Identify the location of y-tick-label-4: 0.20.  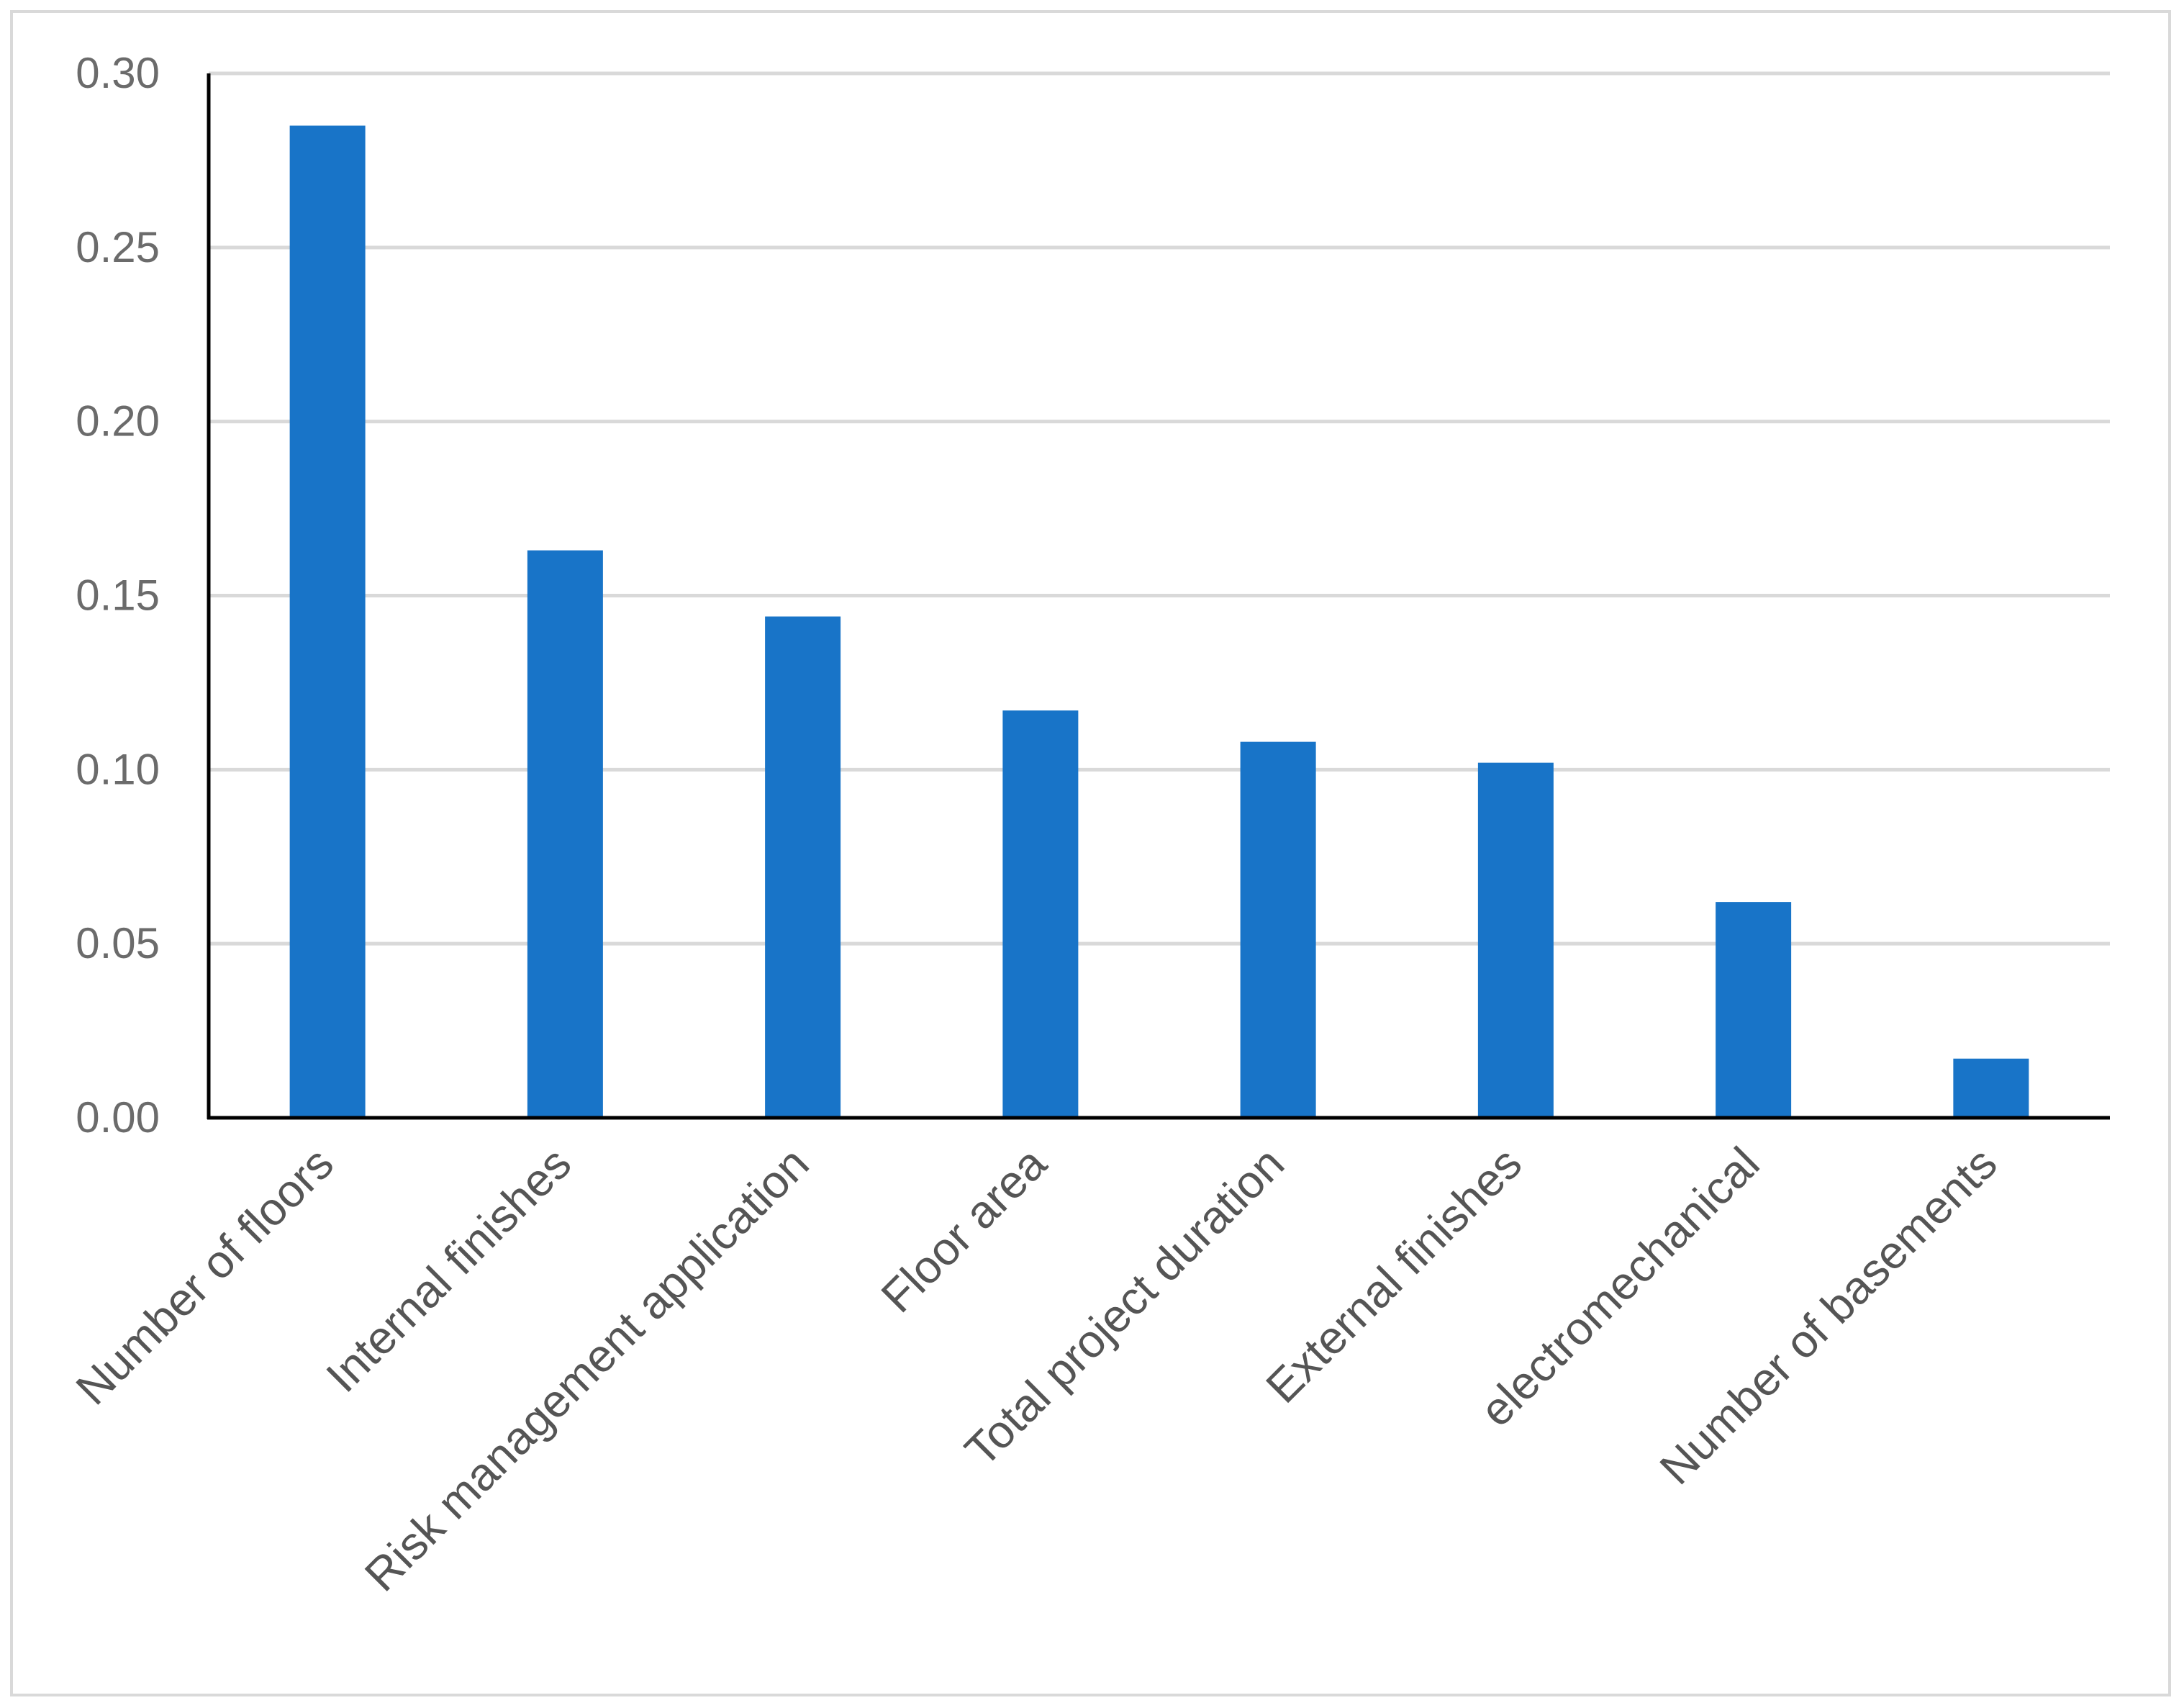
(118, 421).